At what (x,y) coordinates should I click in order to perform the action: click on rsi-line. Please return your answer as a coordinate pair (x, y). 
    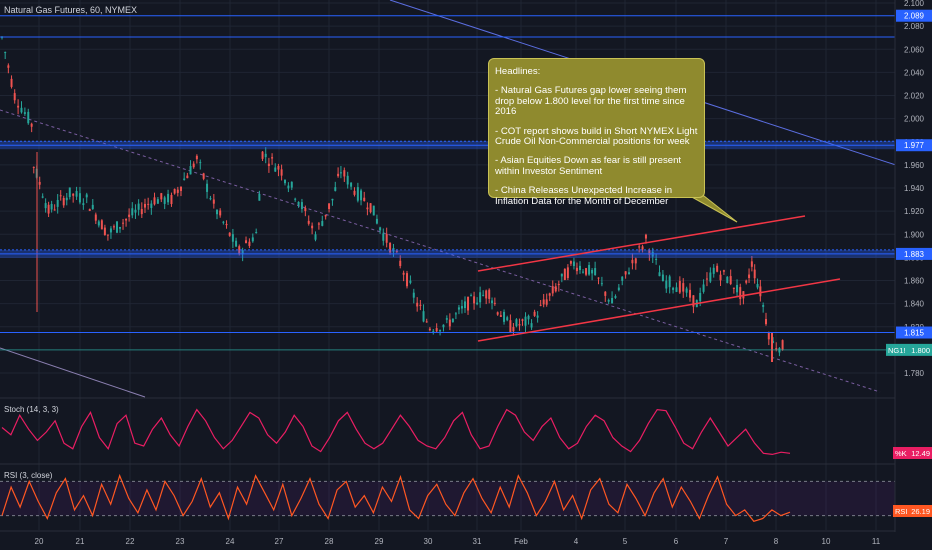
    Looking at the image, I should click on (396, 497).